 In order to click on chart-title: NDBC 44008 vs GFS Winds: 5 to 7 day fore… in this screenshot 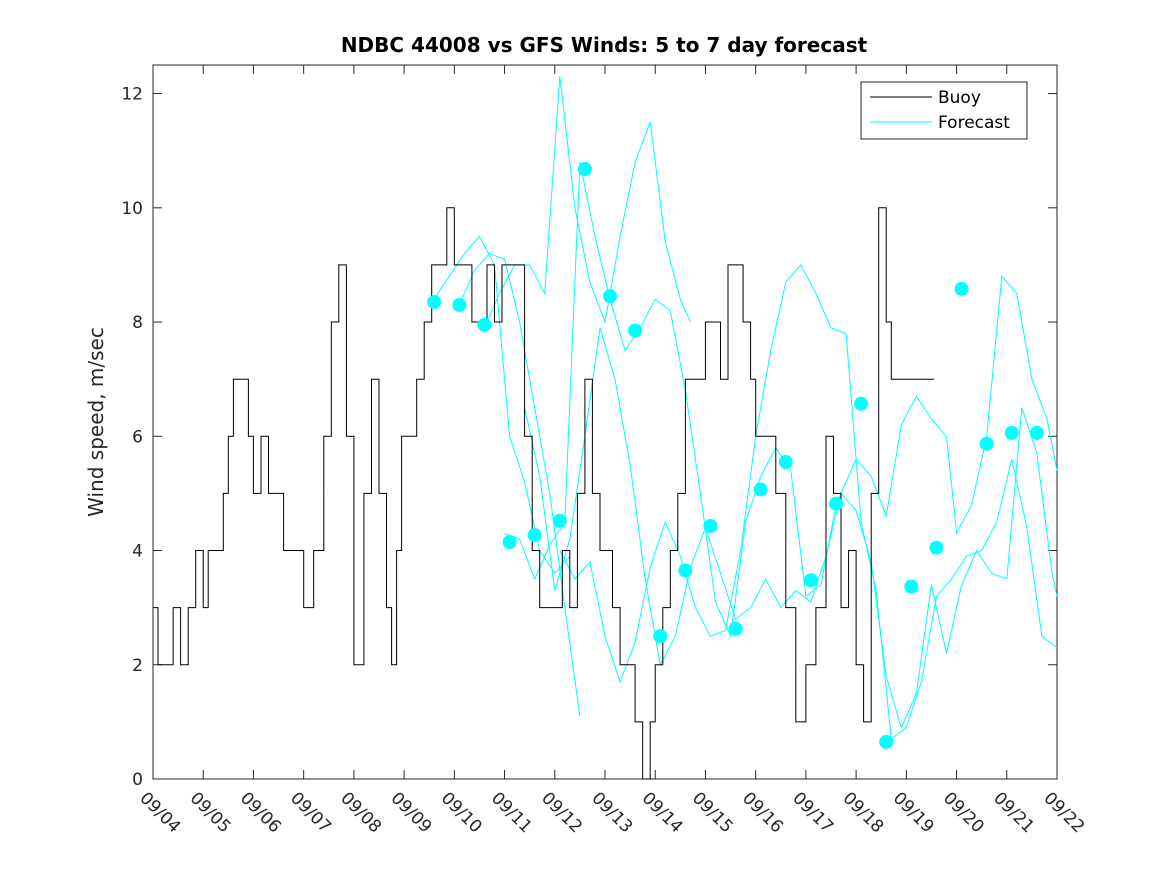, I will do `click(604, 45)`.